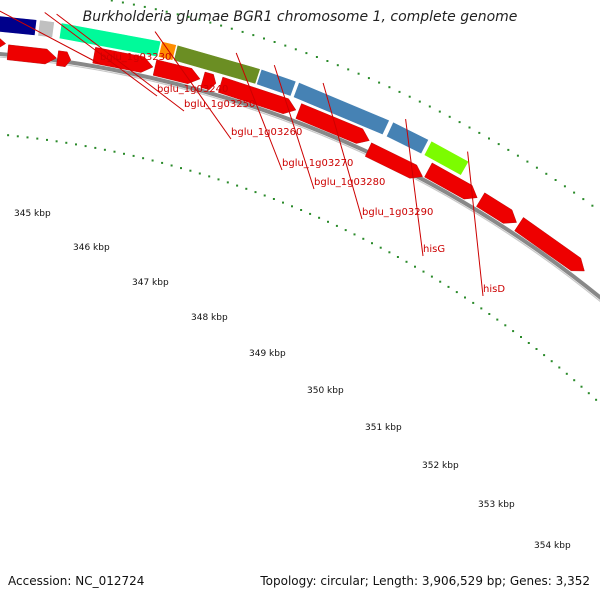  I want to click on gene-label: bglu_1g03280, so click(349, 182).